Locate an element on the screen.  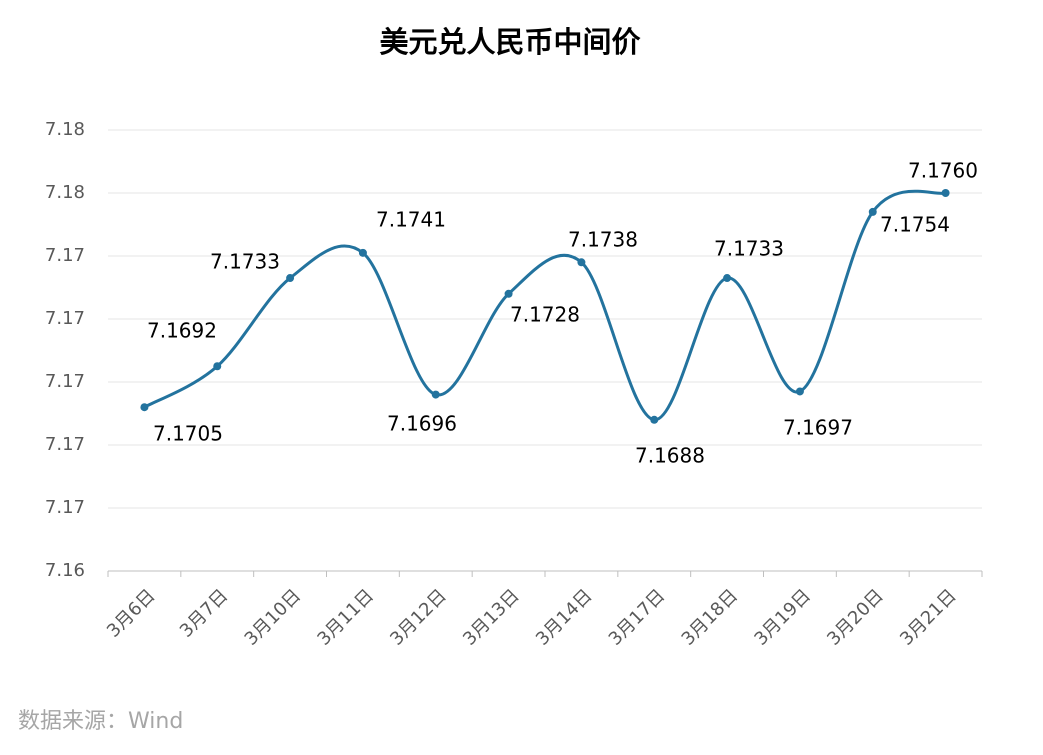
chart-title: 美元兑人民币中间价 is located at coordinates (510, 42).